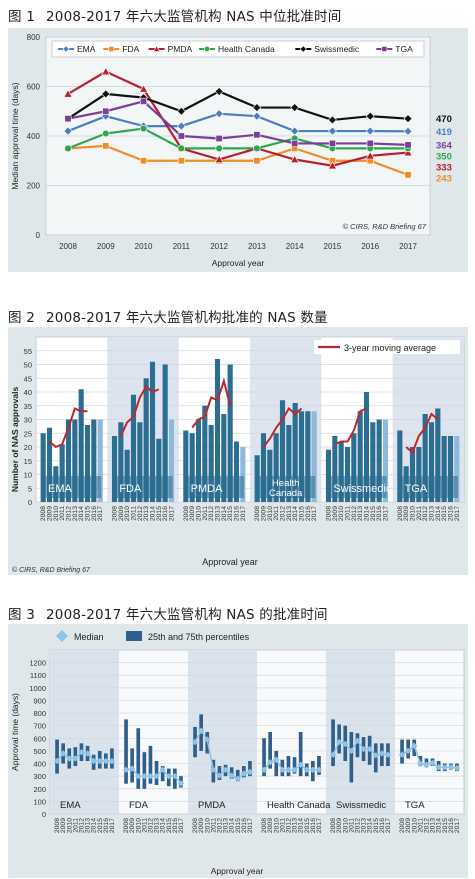  Describe the element at coordinates (130, 49) in the screenshot. I see `legend-label: FDA` at that location.